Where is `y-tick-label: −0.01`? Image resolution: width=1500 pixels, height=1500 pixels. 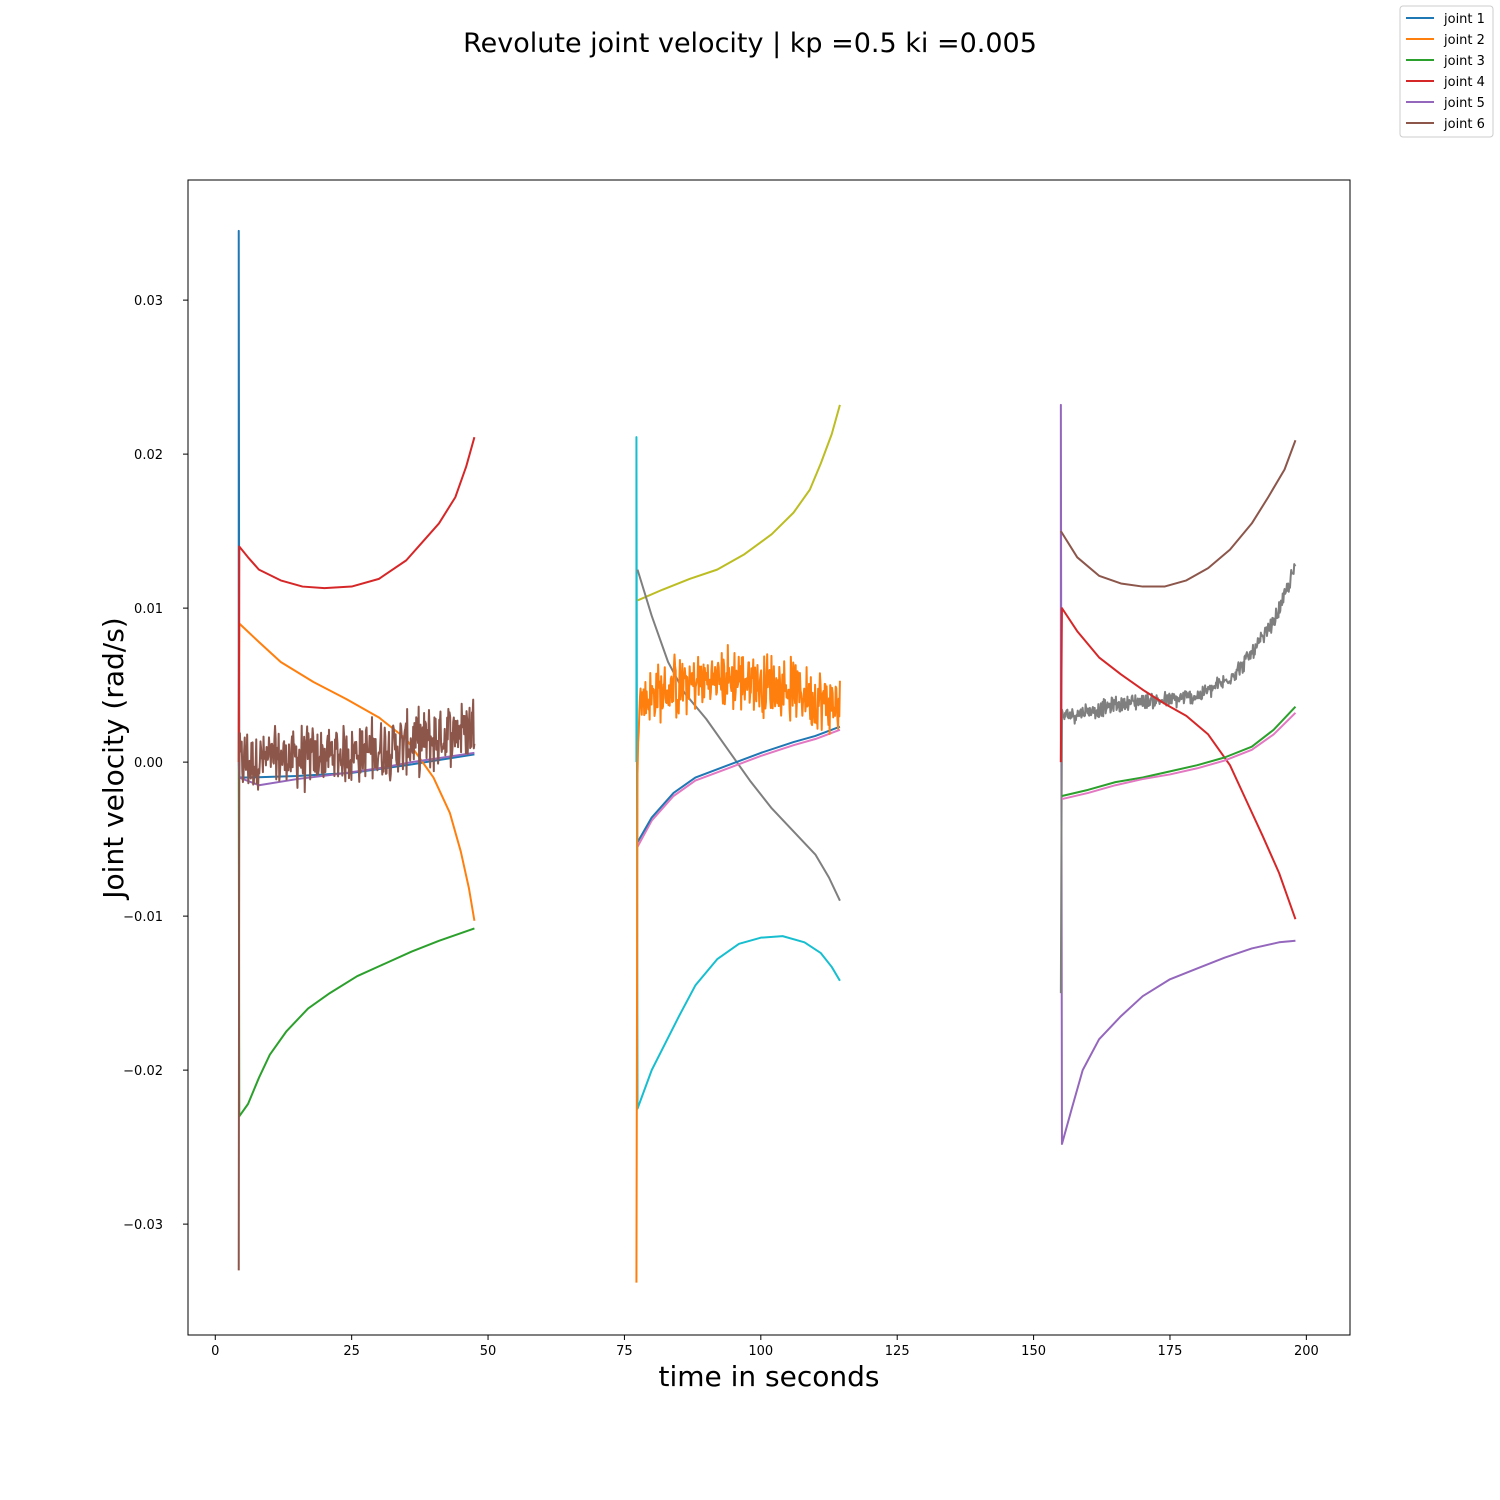 y-tick-label: −0.01 is located at coordinates (143, 917).